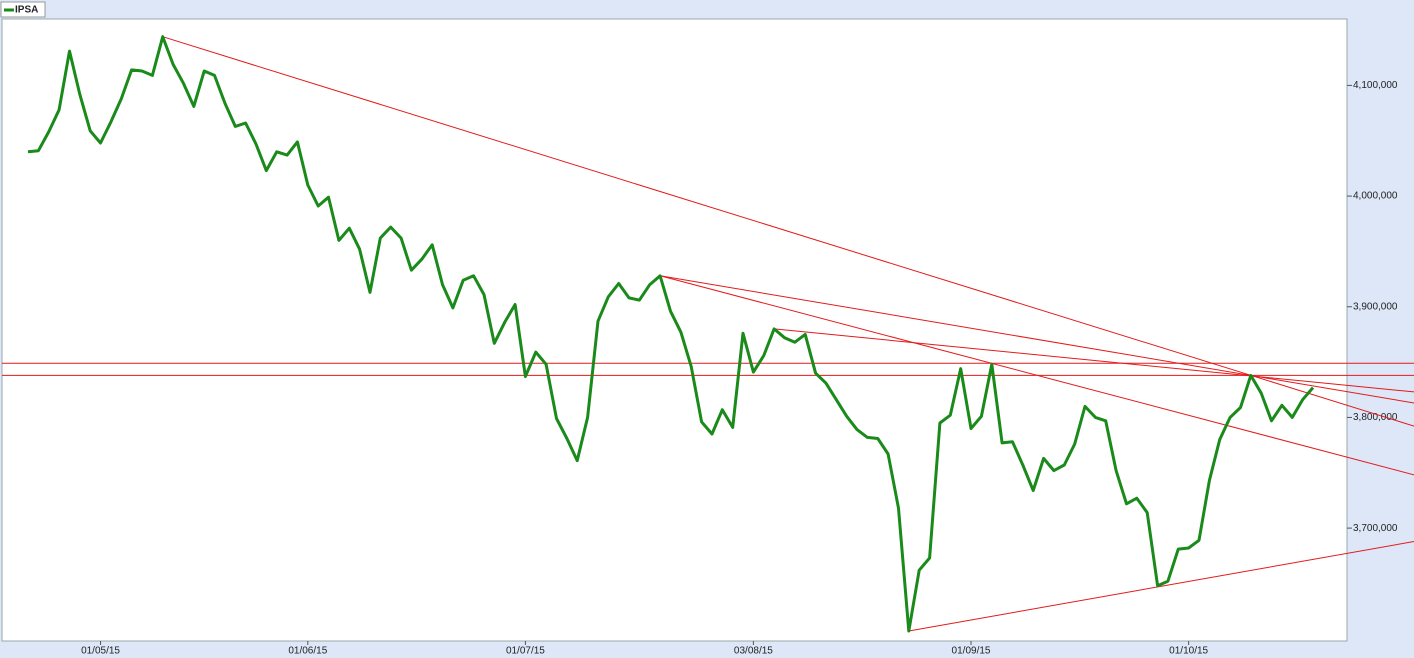 The height and width of the screenshot is (658, 1414). What do you see at coordinates (1188, 651) in the screenshot?
I see `x-tick-label: 01/10/15` at bounding box center [1188, 651].